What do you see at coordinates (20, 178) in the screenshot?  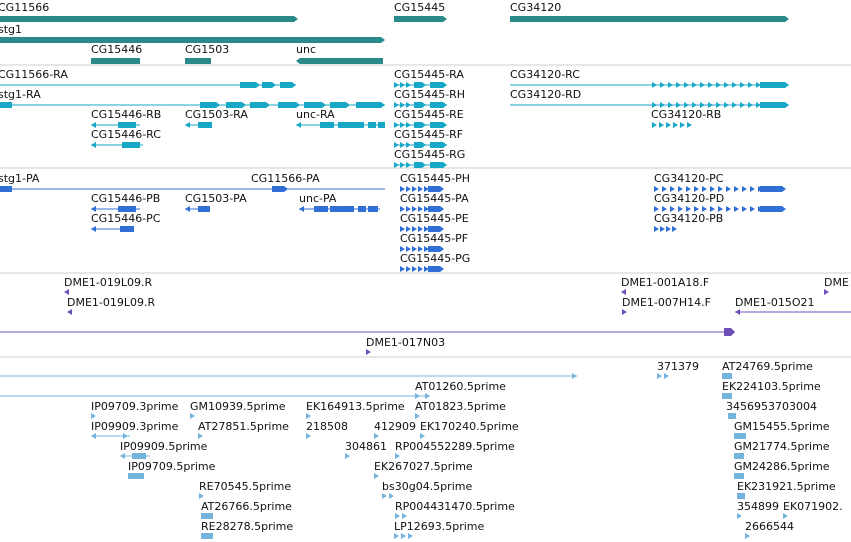 I see `feature-label: stg1-PA` at bounding box center [20, 178].